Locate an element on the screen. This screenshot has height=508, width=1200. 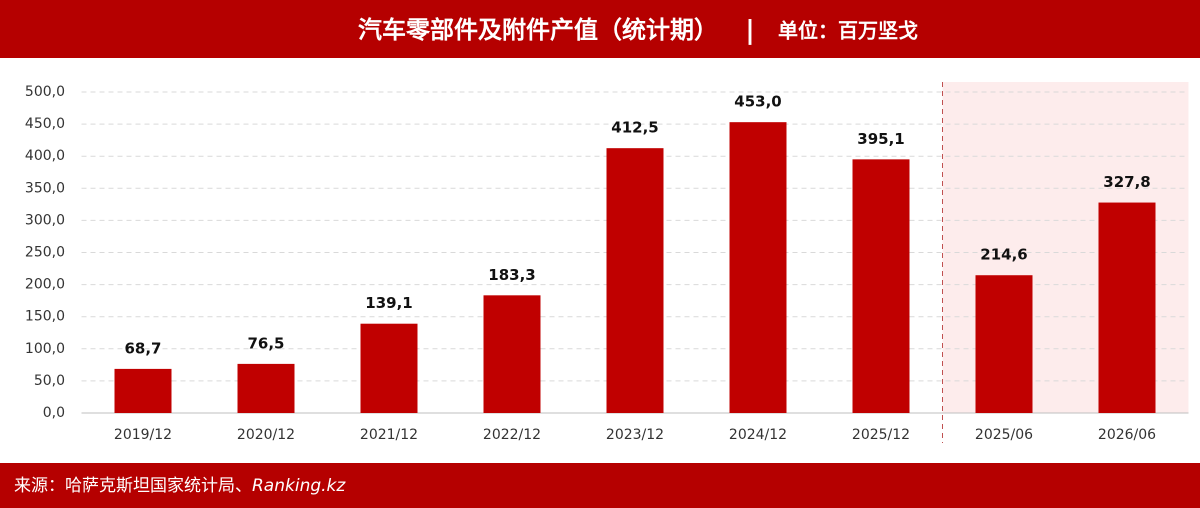
y-tick-label: 500,0 is located at coordinates (45, 92).